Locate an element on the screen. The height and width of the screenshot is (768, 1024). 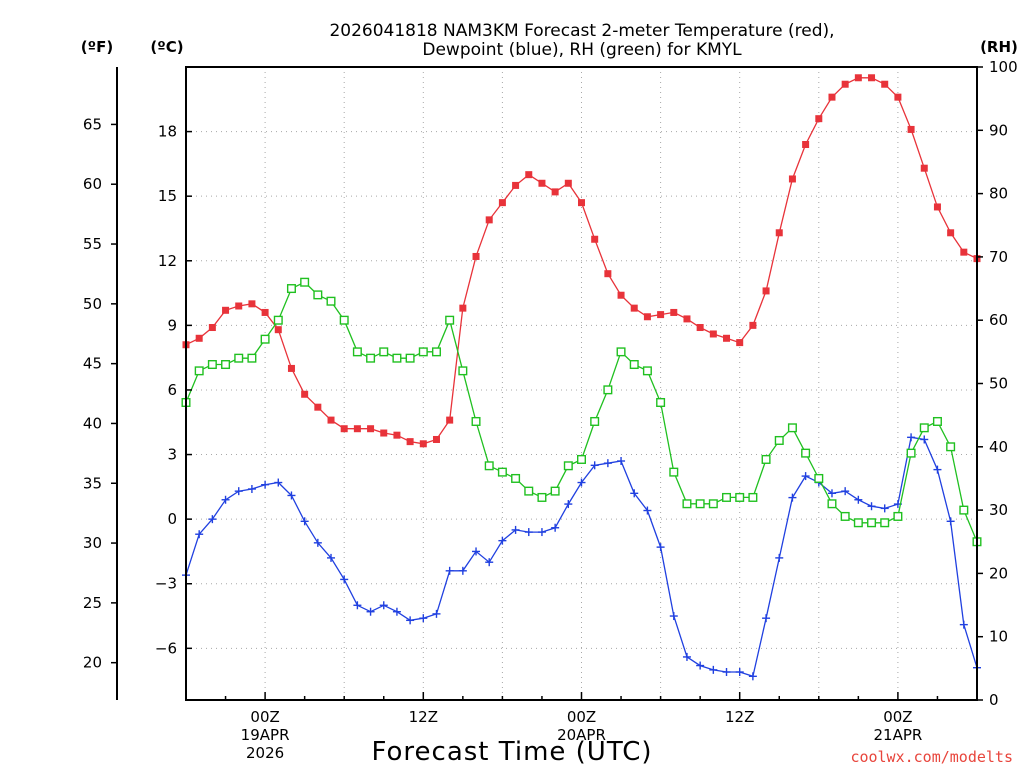
fahrenheit-tick-label: 55 is located at coordinates (92, 244).